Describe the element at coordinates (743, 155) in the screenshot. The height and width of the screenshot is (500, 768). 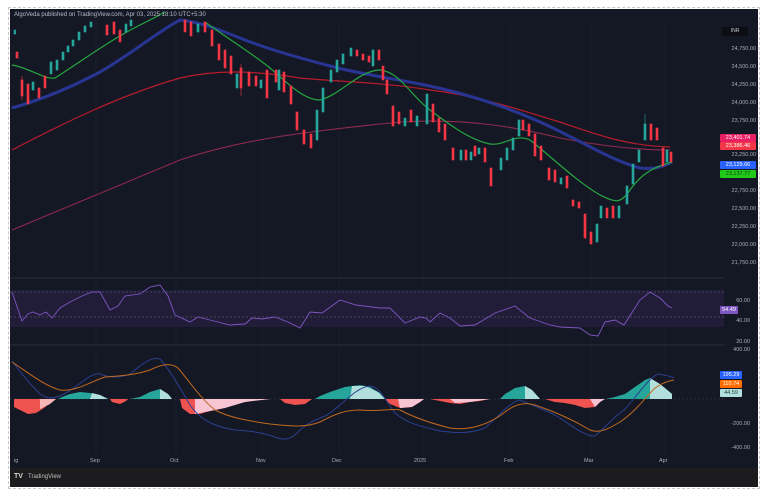
I see `price-tick: 23,250.00` at that location.